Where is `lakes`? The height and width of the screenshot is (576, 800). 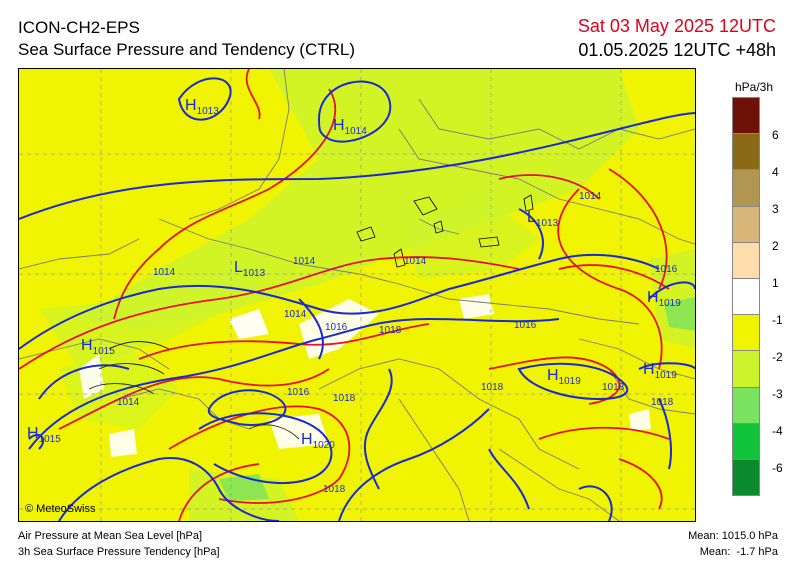
lakes is located at coordinates (445, 231).